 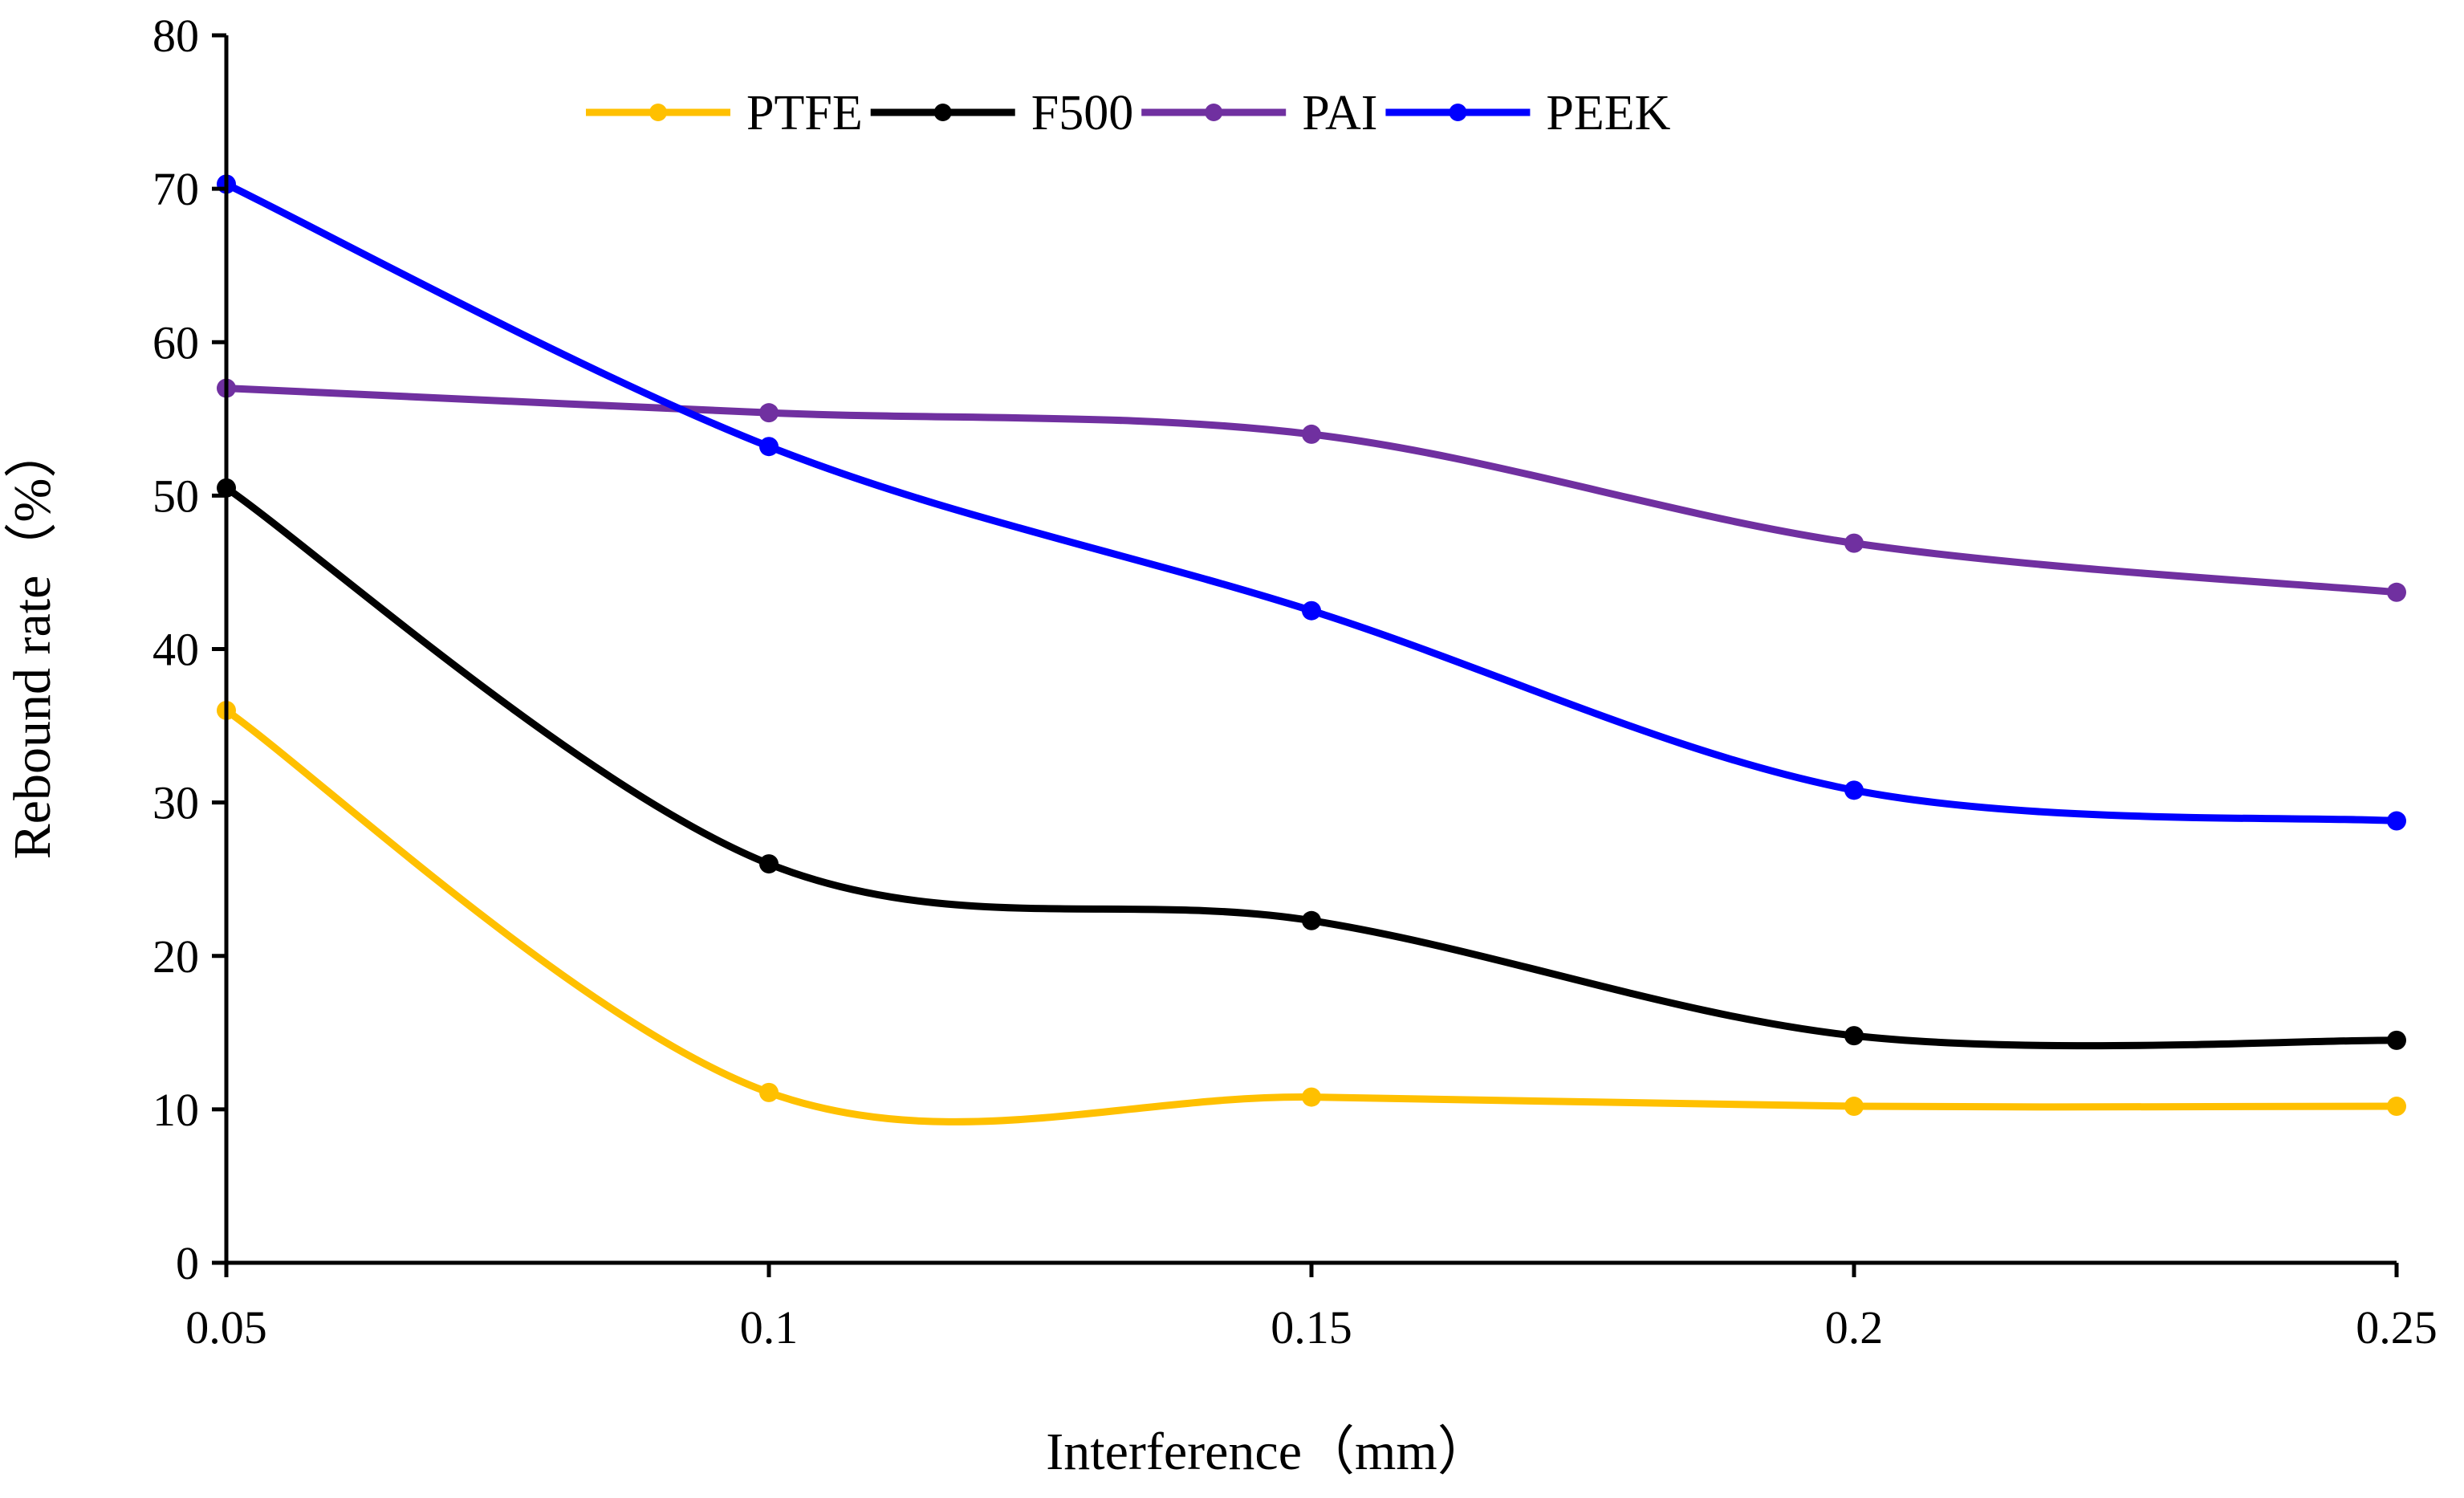 What do you see at coordinates (226, 1327) in the screenshot?
I see `x-tick-label: 0.05` at bounding box center [226, 1327].